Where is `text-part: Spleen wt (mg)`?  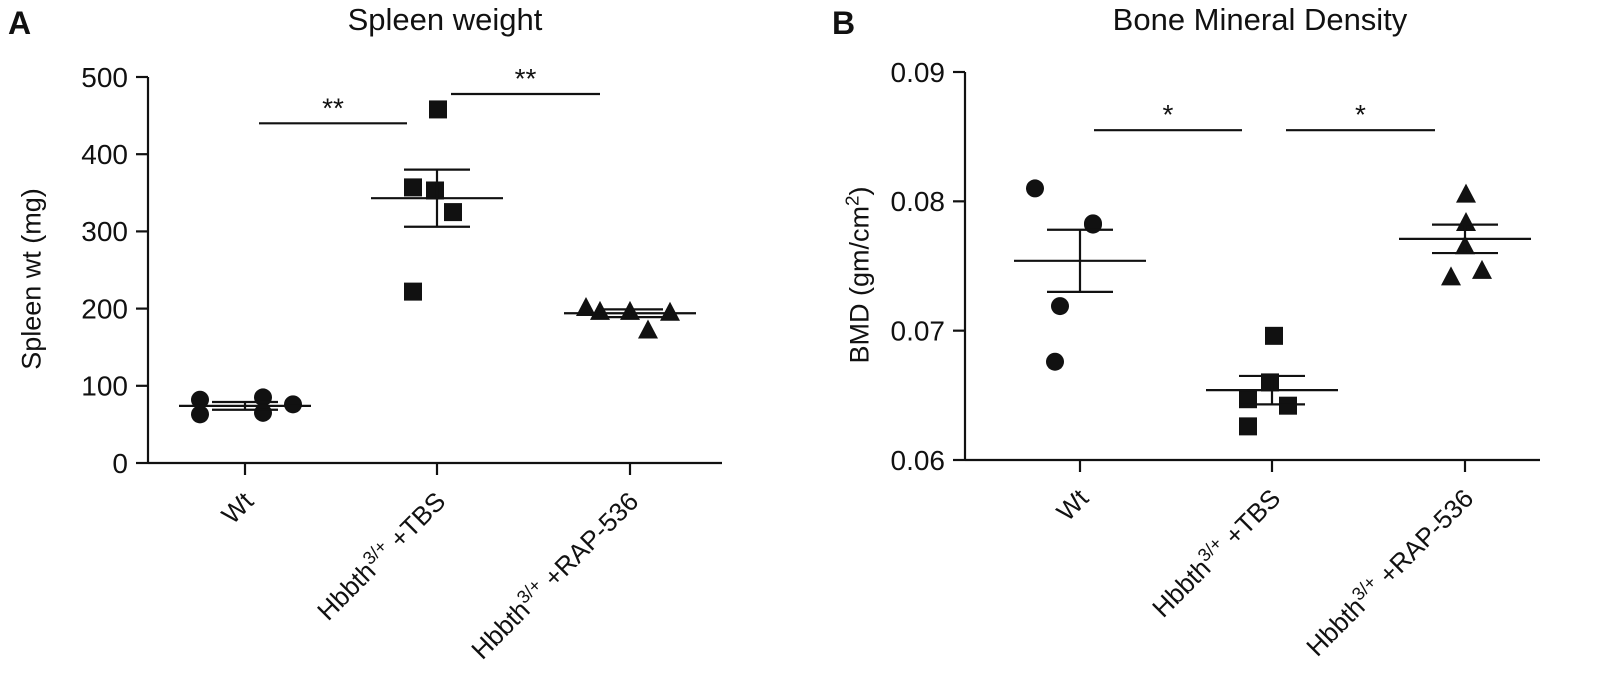
text-part: Spleen wt (mg) is located at coordinates (31, 279).